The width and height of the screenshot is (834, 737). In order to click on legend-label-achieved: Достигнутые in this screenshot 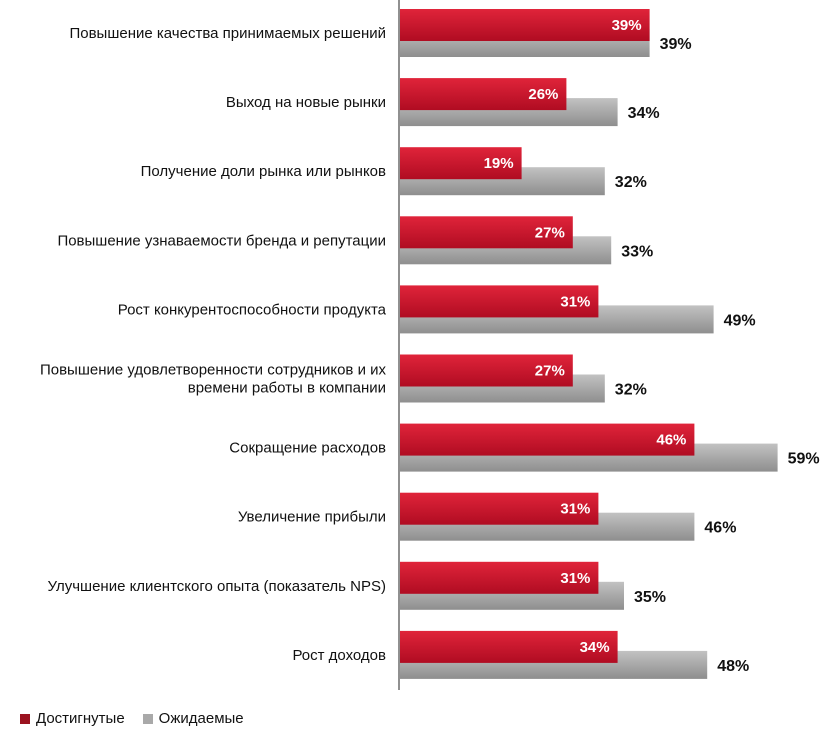, I will do `click(80, 718)`.